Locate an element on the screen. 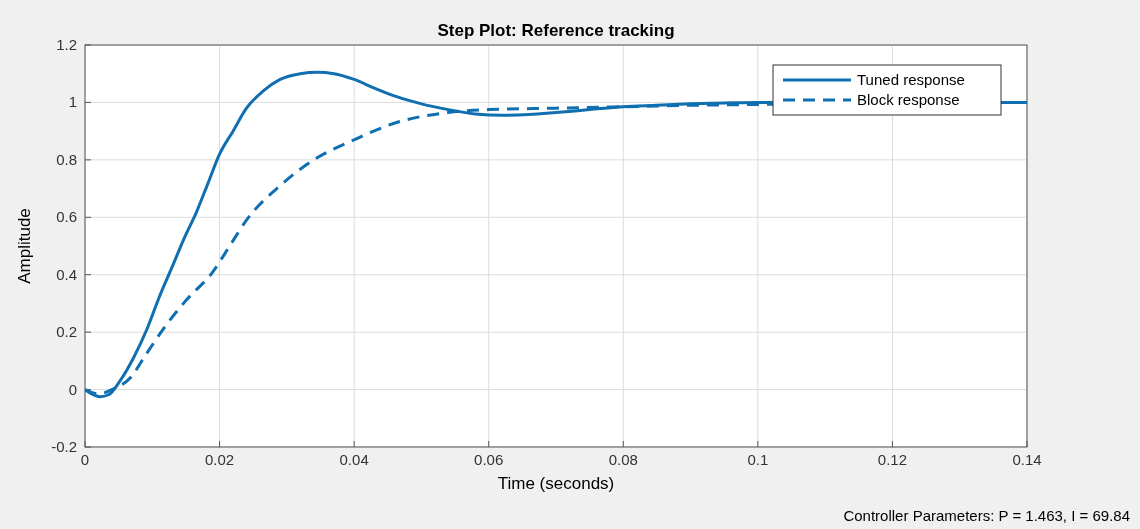 This screenshot has width=1140, height=529. y-tick-label: 0.6 is located at coordinates (66, 217).